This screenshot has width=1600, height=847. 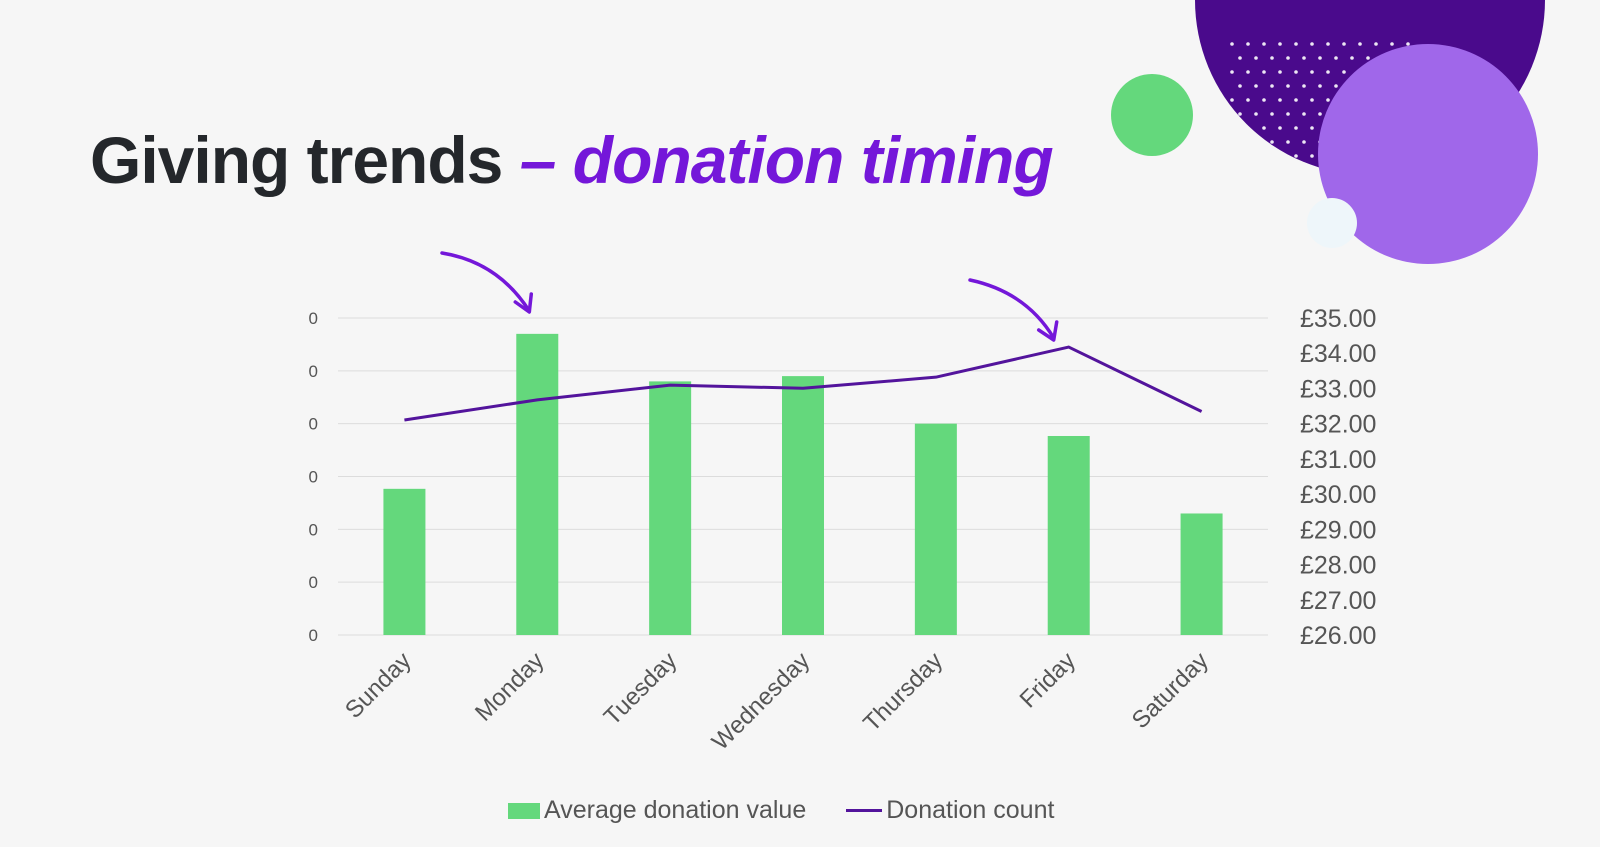 I want to click on pale-circle, so click(x=1332, y=223).